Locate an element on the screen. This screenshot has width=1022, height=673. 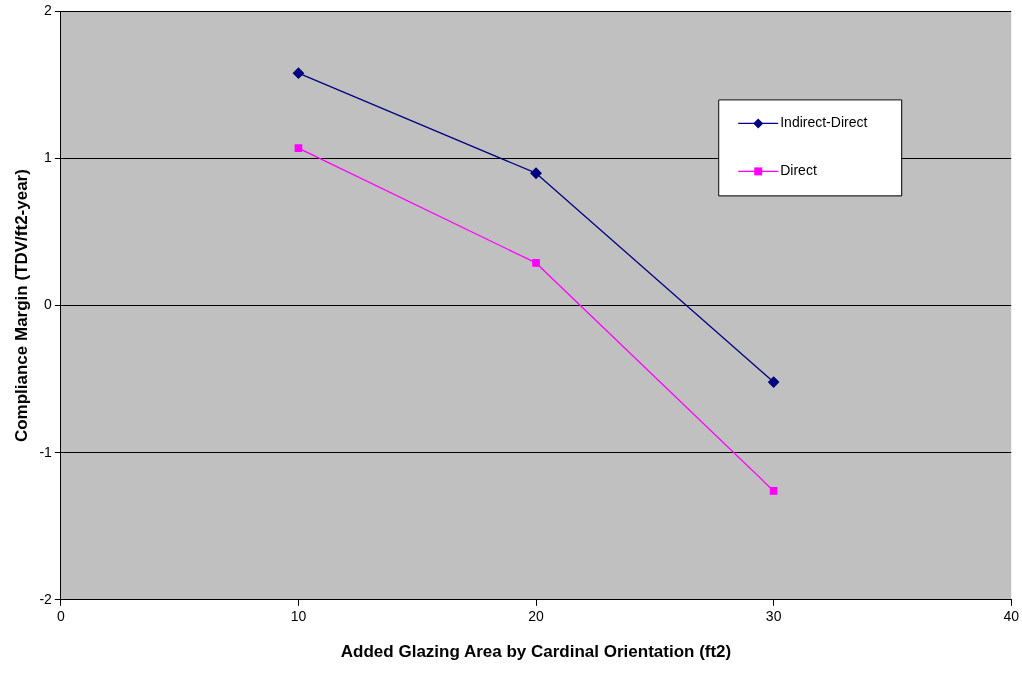
x-tick-label: 30 is located at coordinates (773, 616).